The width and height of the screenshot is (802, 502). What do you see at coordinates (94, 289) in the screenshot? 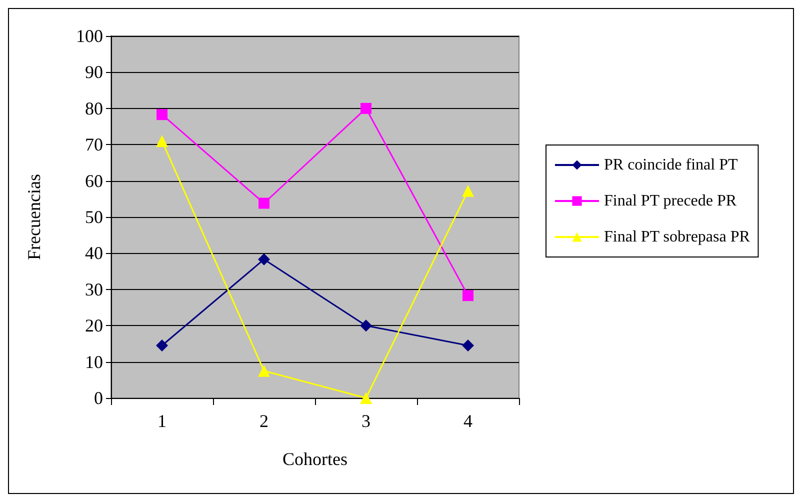
I see `y-tick-label: 30` at bounding box center [94, 289].